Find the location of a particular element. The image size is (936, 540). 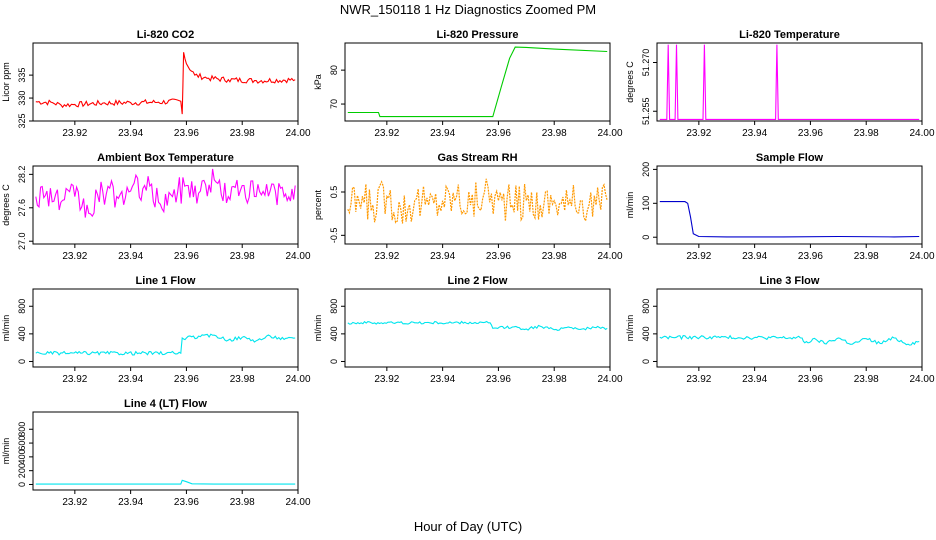

y-axis-label: percent is located at coordinates (318, 204).